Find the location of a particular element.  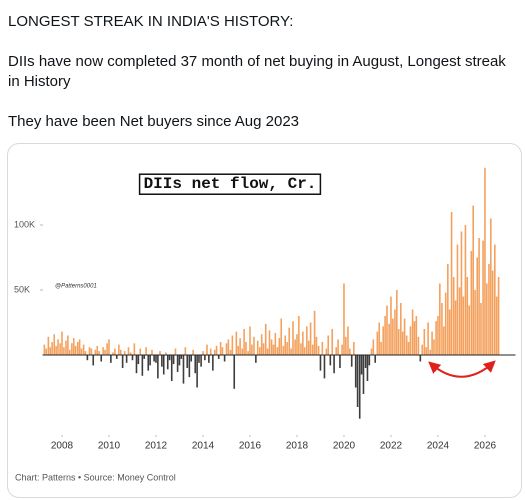

chart-title: DIIs net flow, Cr. is located at coordinates (230, 184).